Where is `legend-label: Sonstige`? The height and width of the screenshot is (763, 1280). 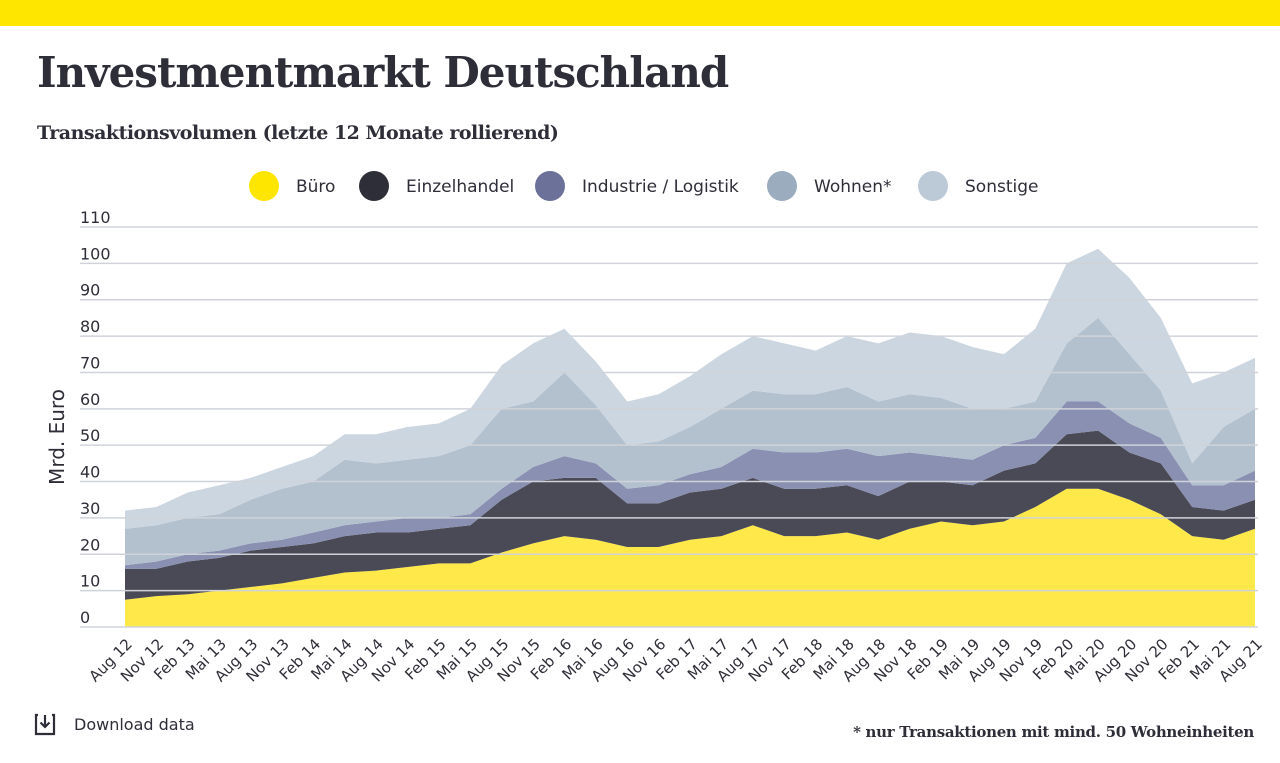
legend-label: Sonstige is located at coordinates (1001, 187).